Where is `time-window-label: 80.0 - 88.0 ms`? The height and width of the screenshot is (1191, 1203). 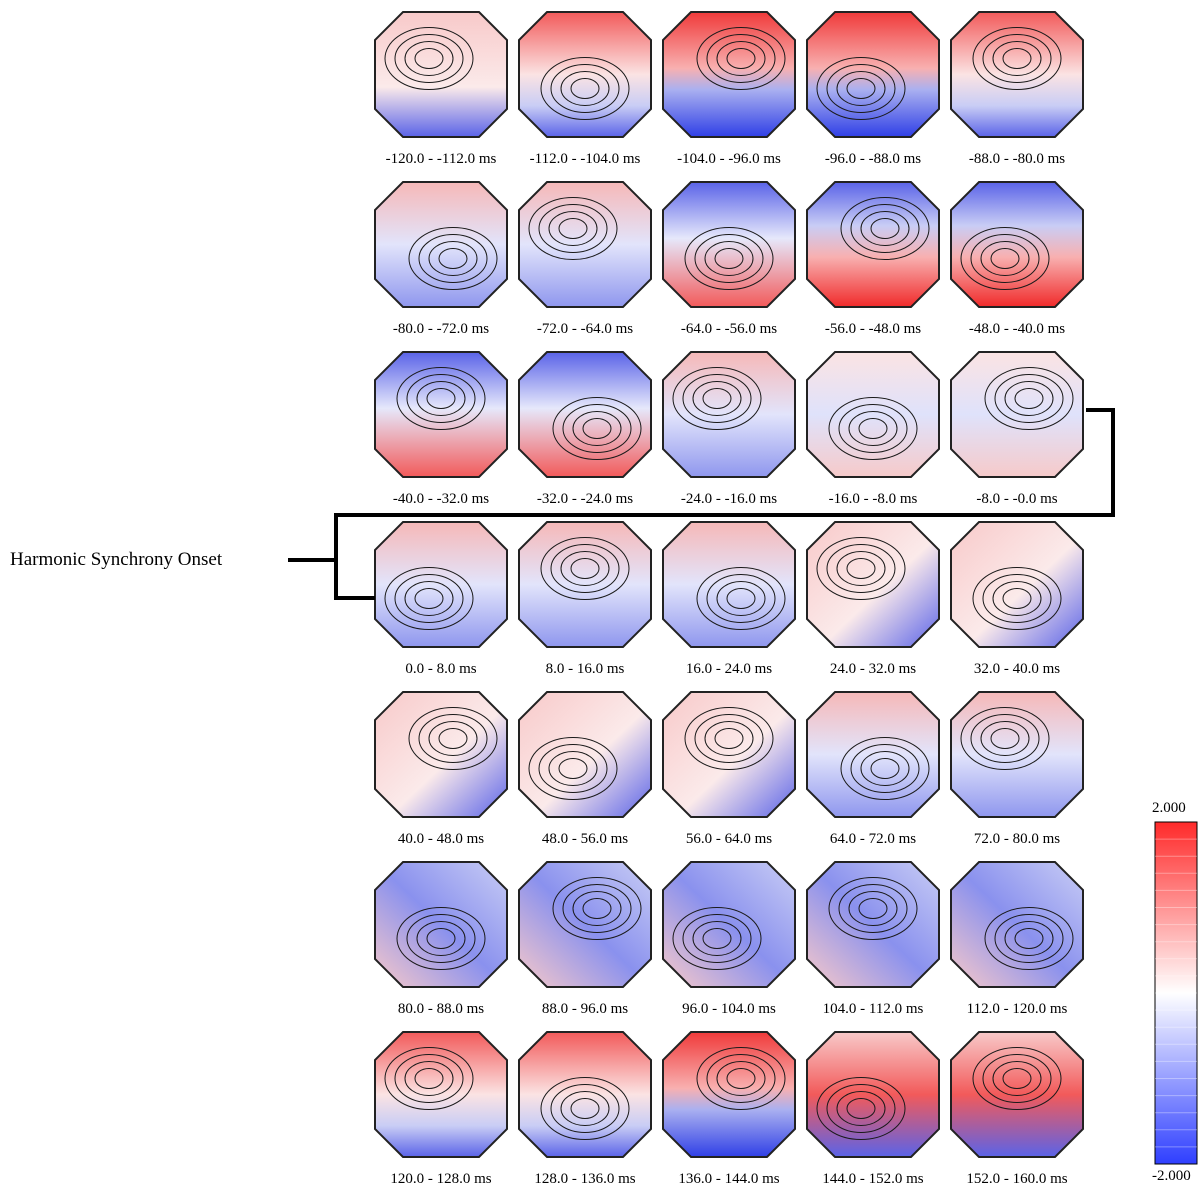
time-window-label: 80.0 - 88.0 ms is located at coordinates (441, 1009).